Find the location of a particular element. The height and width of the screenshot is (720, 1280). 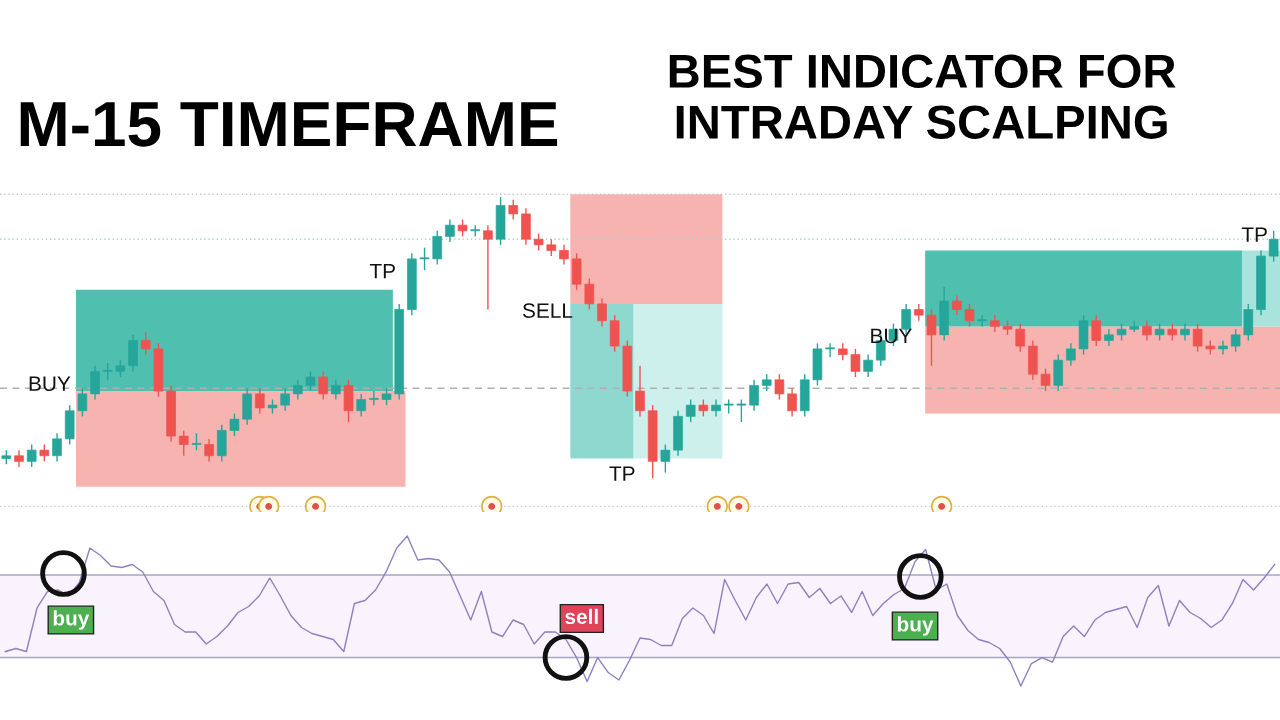

chart-title: M-15 TIMEFRAME is located at coordinates (289, 124).